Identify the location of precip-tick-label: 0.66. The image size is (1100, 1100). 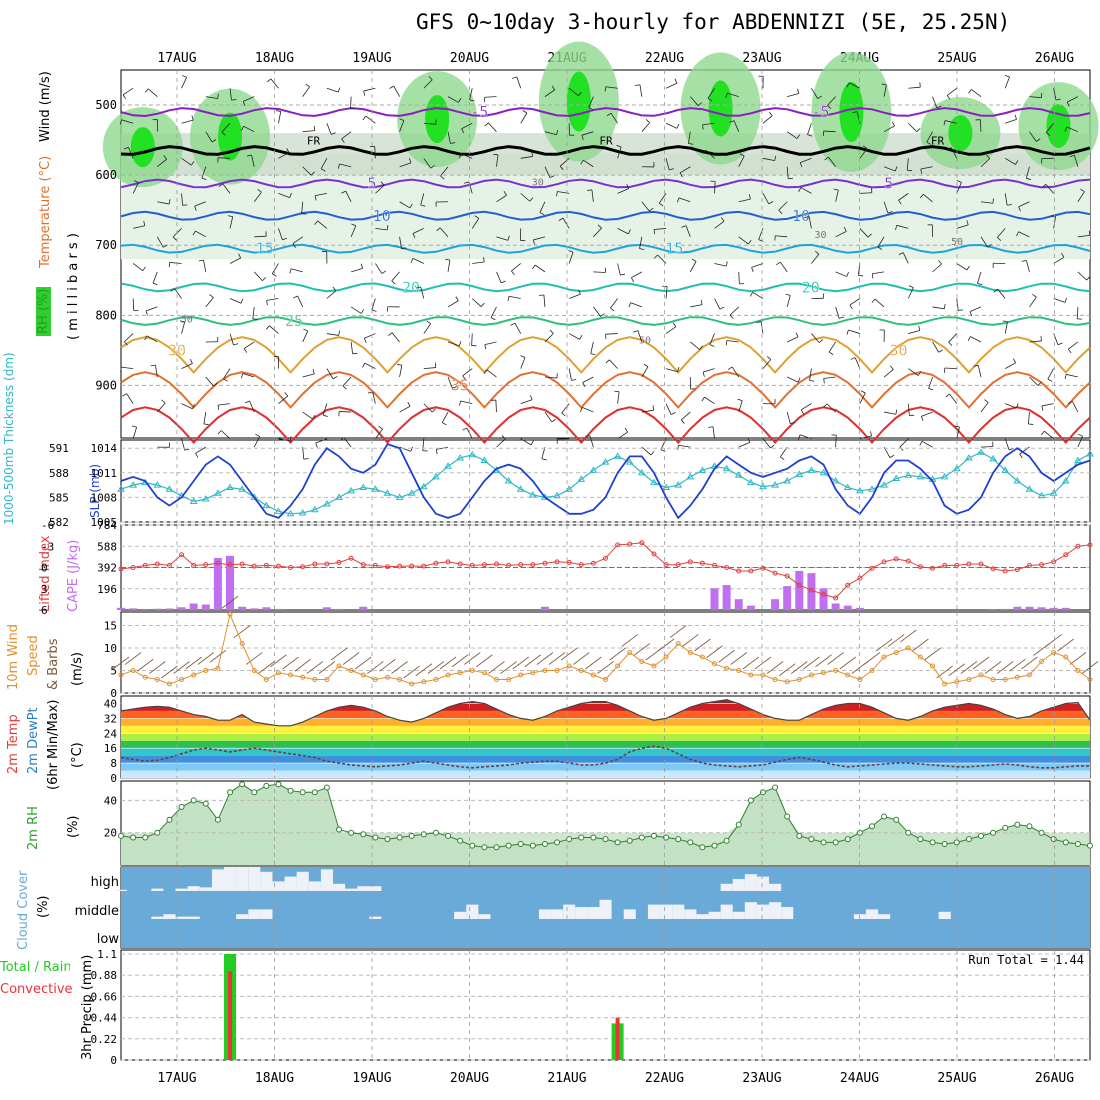
(104, 996).